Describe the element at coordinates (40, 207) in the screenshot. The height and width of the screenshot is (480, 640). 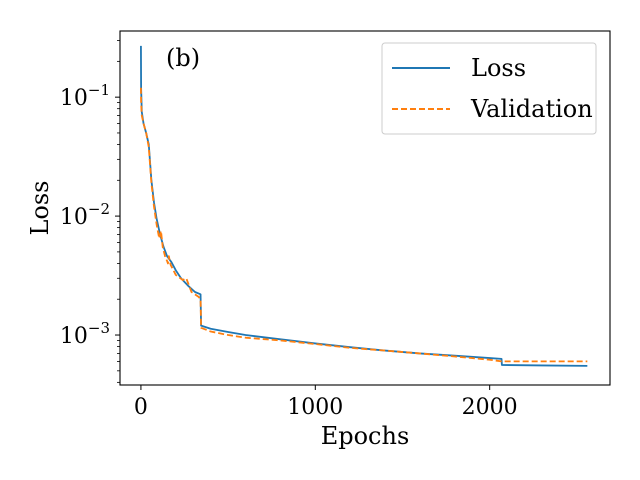
I see `y-axis-label: Loss` at that location.